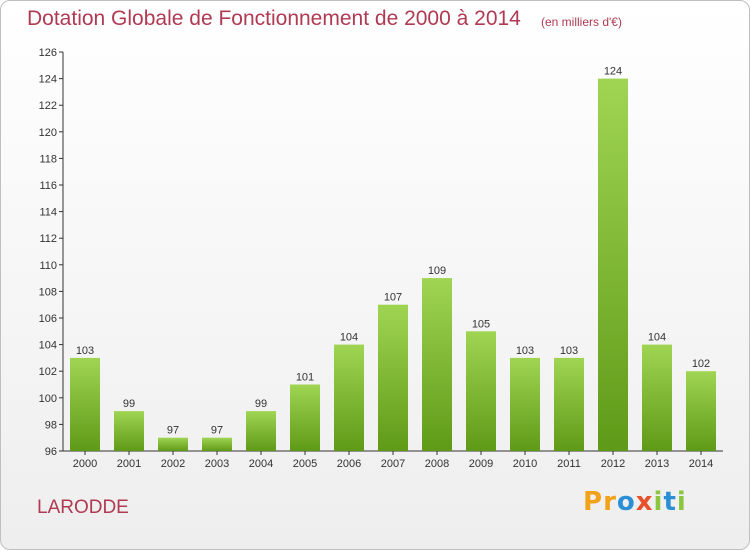 This screenshot has width=750, height=550. What do you see at coordinates (173, 444) in the screenshot?
I see `bar-2002` at bounding box center [173, 444].